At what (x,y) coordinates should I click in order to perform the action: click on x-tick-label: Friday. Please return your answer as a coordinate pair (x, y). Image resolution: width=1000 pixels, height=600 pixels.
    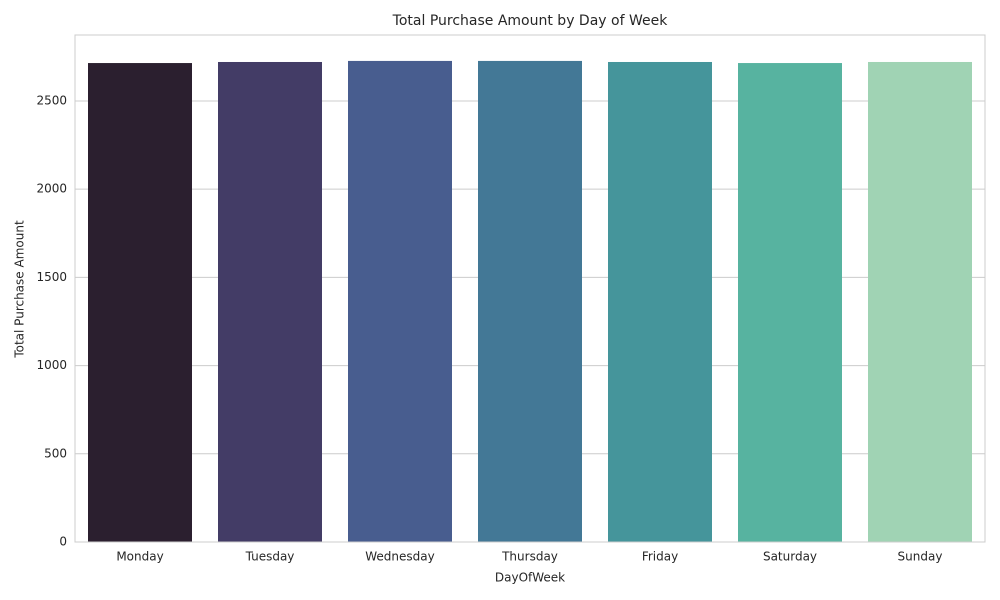
    Looking at the image, I should click on (660, 557).